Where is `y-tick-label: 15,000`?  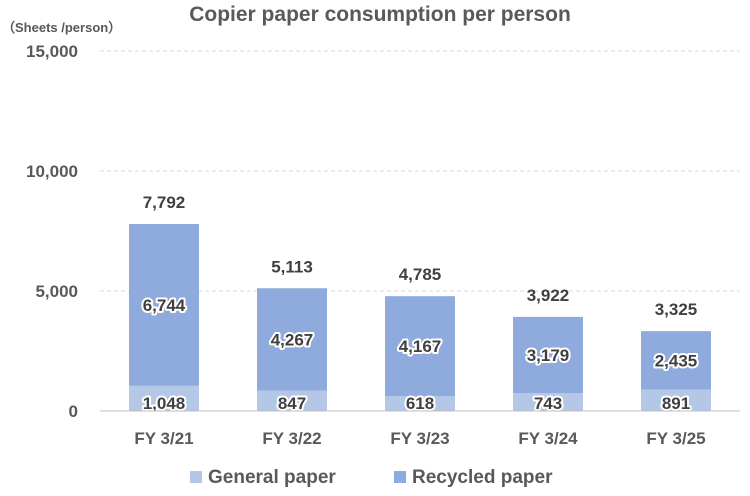
y-tick-label: 15,000 is located at coordinates (52, 51).